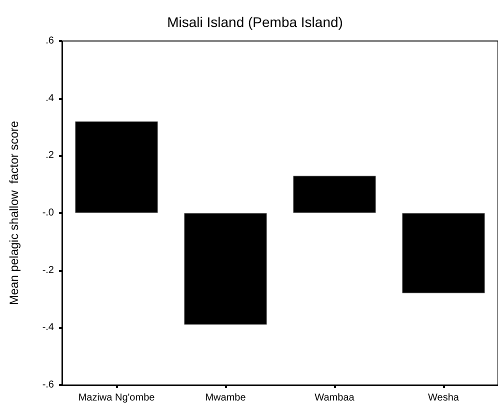 The image size is (498, 412). Describe the element at coordinates (48, 213) in the screenshot. I see `y-tick-label: -.0` at that location.